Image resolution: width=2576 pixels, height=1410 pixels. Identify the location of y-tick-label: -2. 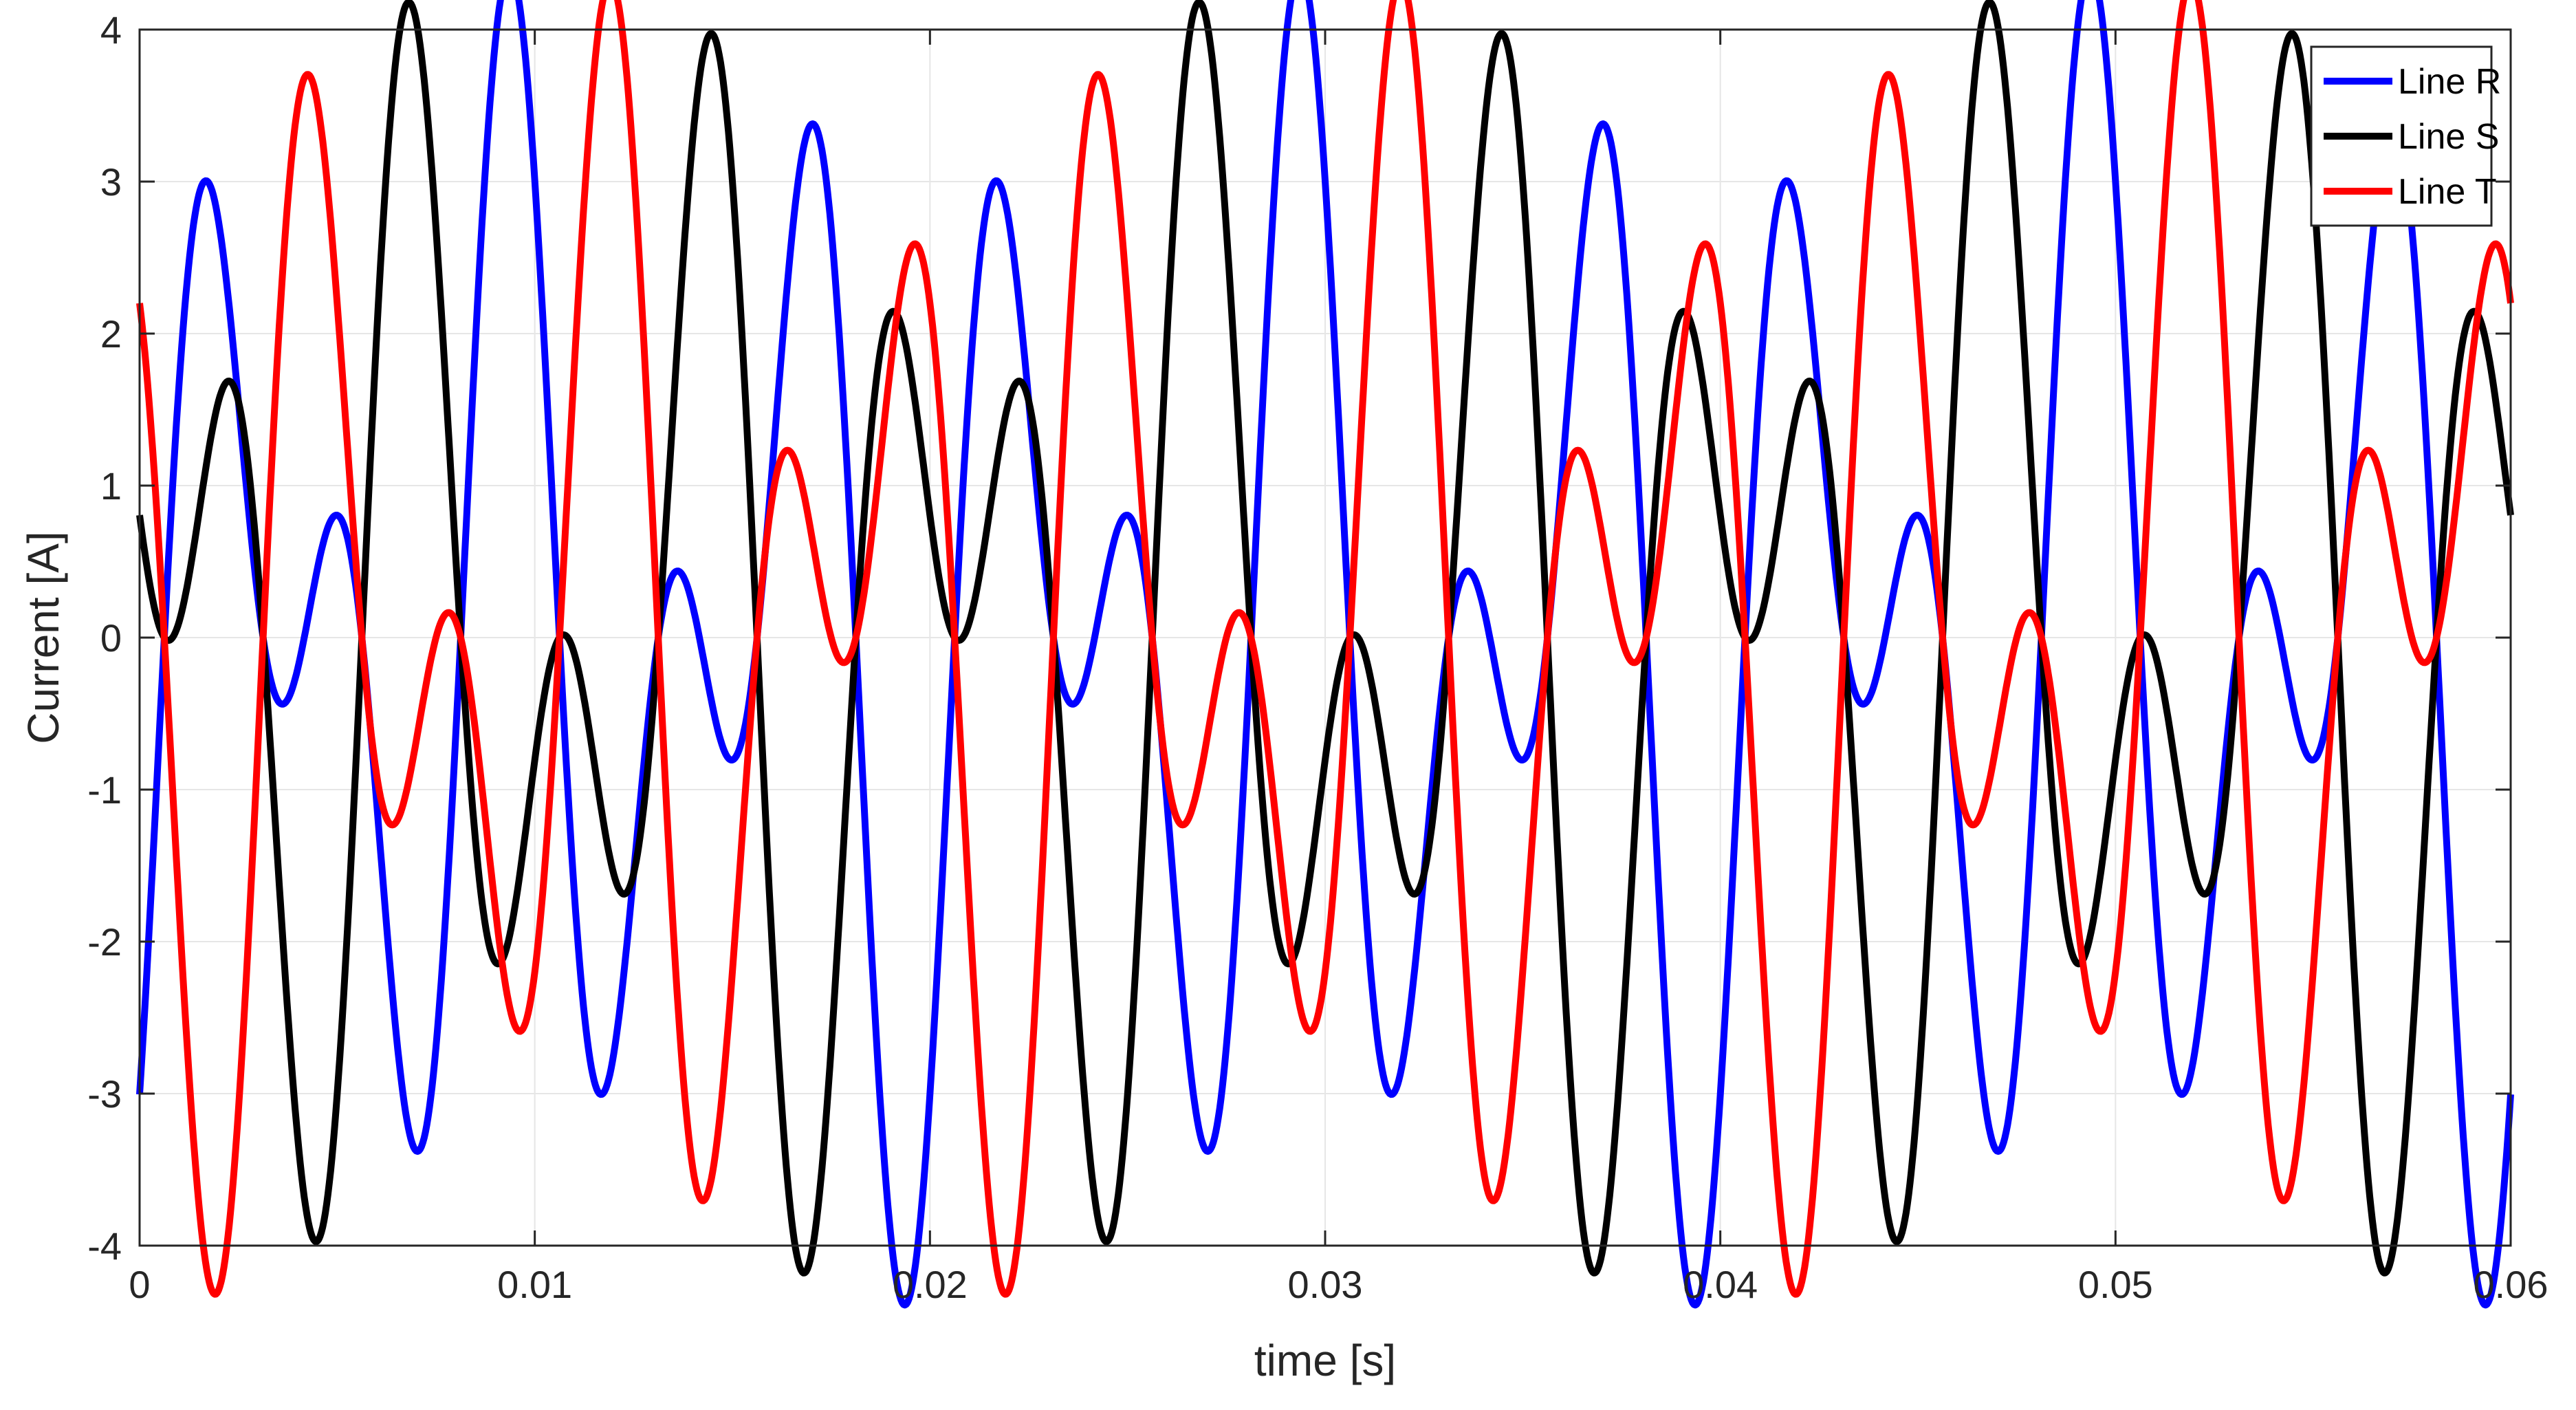
(104, 942).